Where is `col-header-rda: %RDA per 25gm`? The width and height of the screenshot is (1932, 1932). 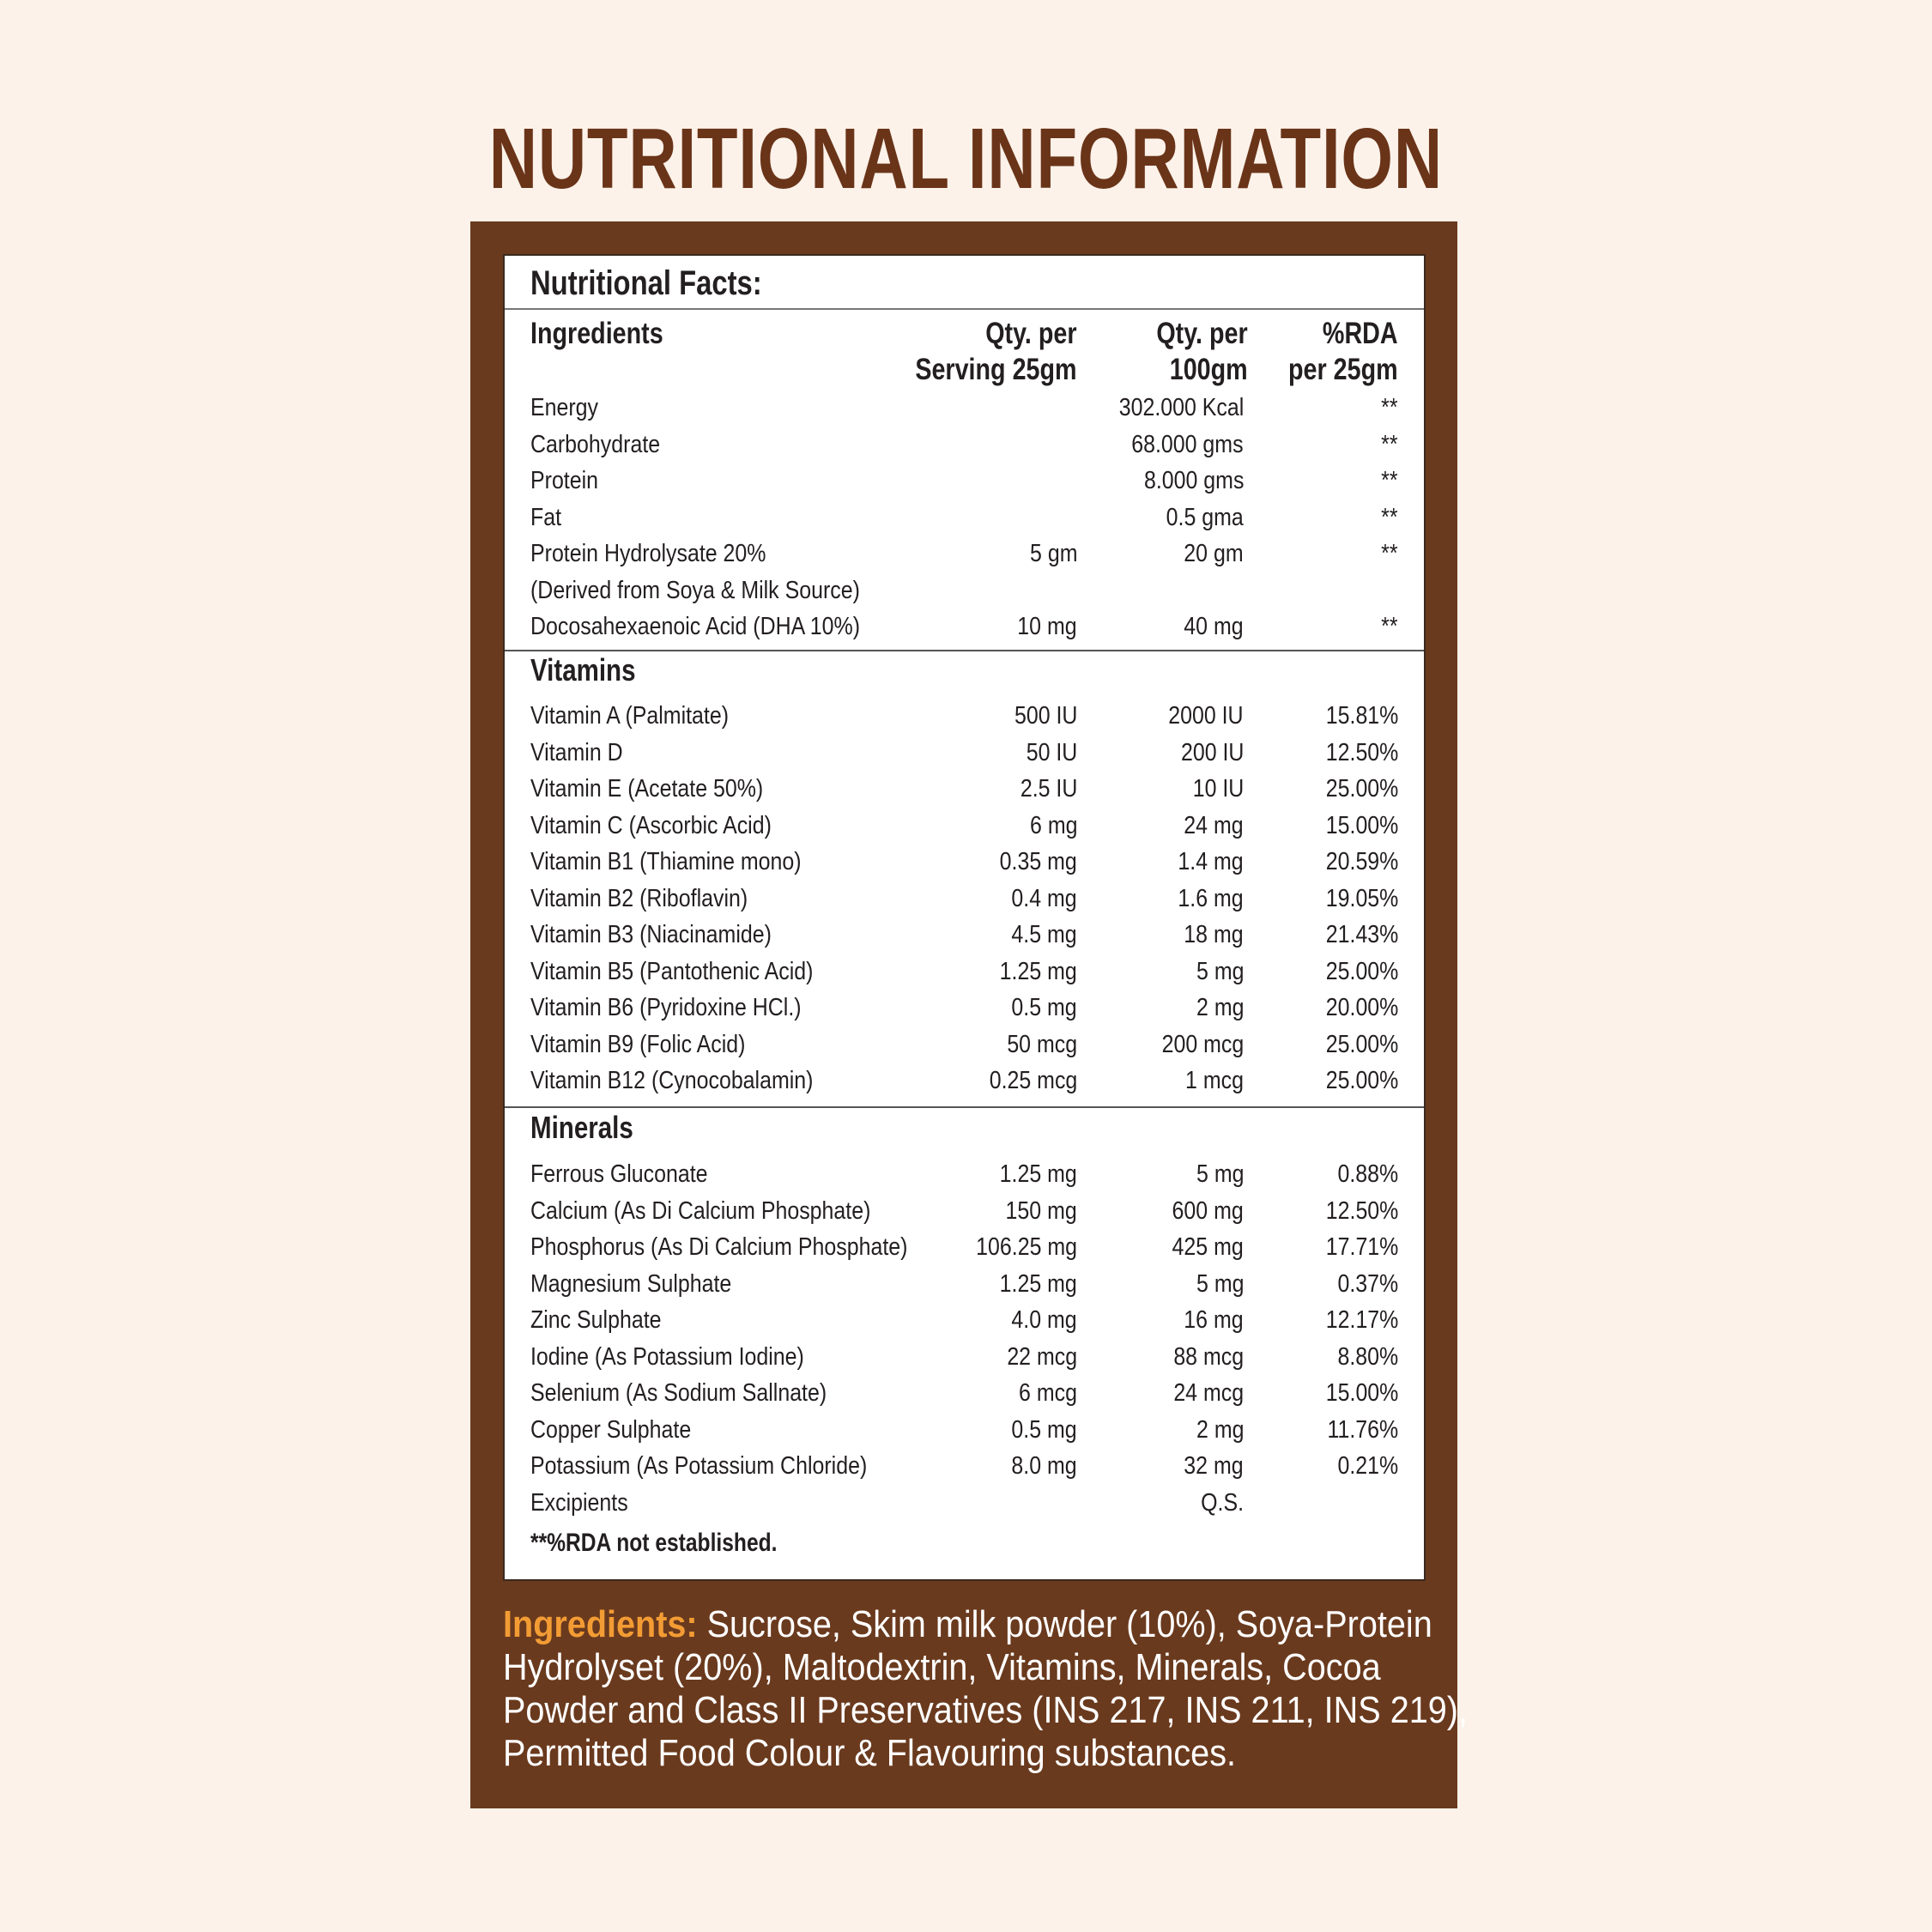
col-header-rda: %RDA per 25gm is located at coordinates (1343, 352).